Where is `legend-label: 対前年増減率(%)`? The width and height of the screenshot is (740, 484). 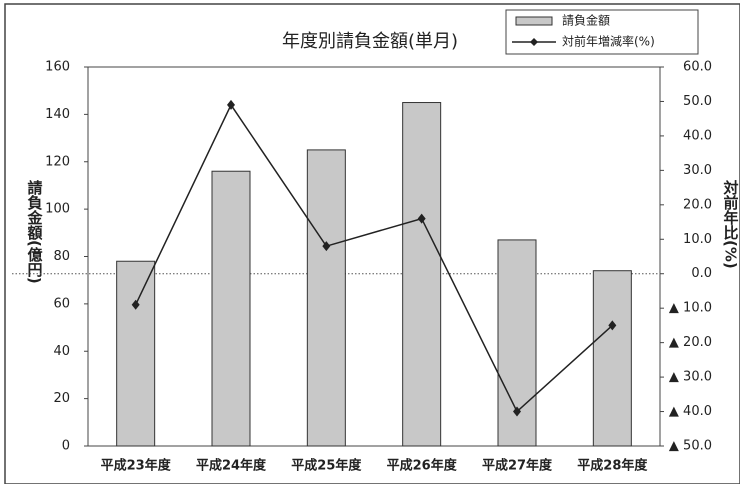 legend-label: 対前年増減率(%) is located at coordinates (608, 41).